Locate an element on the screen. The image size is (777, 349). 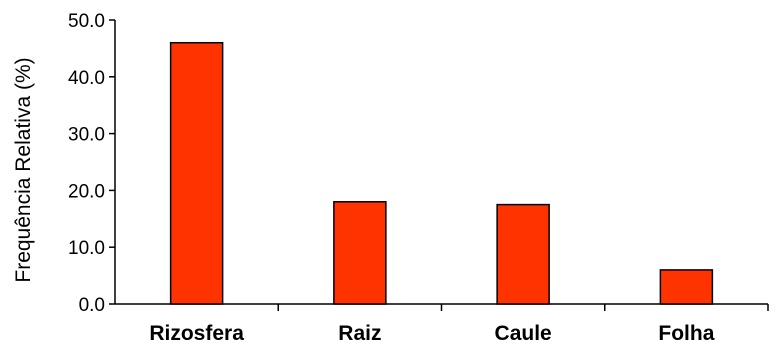
x-tick-label-folha: Folha is located at coordinates (686, 333).